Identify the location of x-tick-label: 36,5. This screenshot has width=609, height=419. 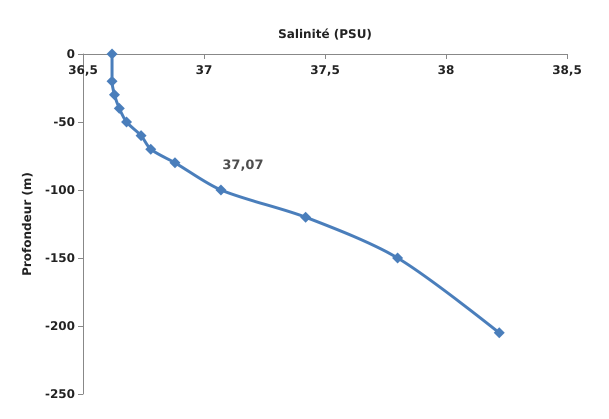
(83, 70).